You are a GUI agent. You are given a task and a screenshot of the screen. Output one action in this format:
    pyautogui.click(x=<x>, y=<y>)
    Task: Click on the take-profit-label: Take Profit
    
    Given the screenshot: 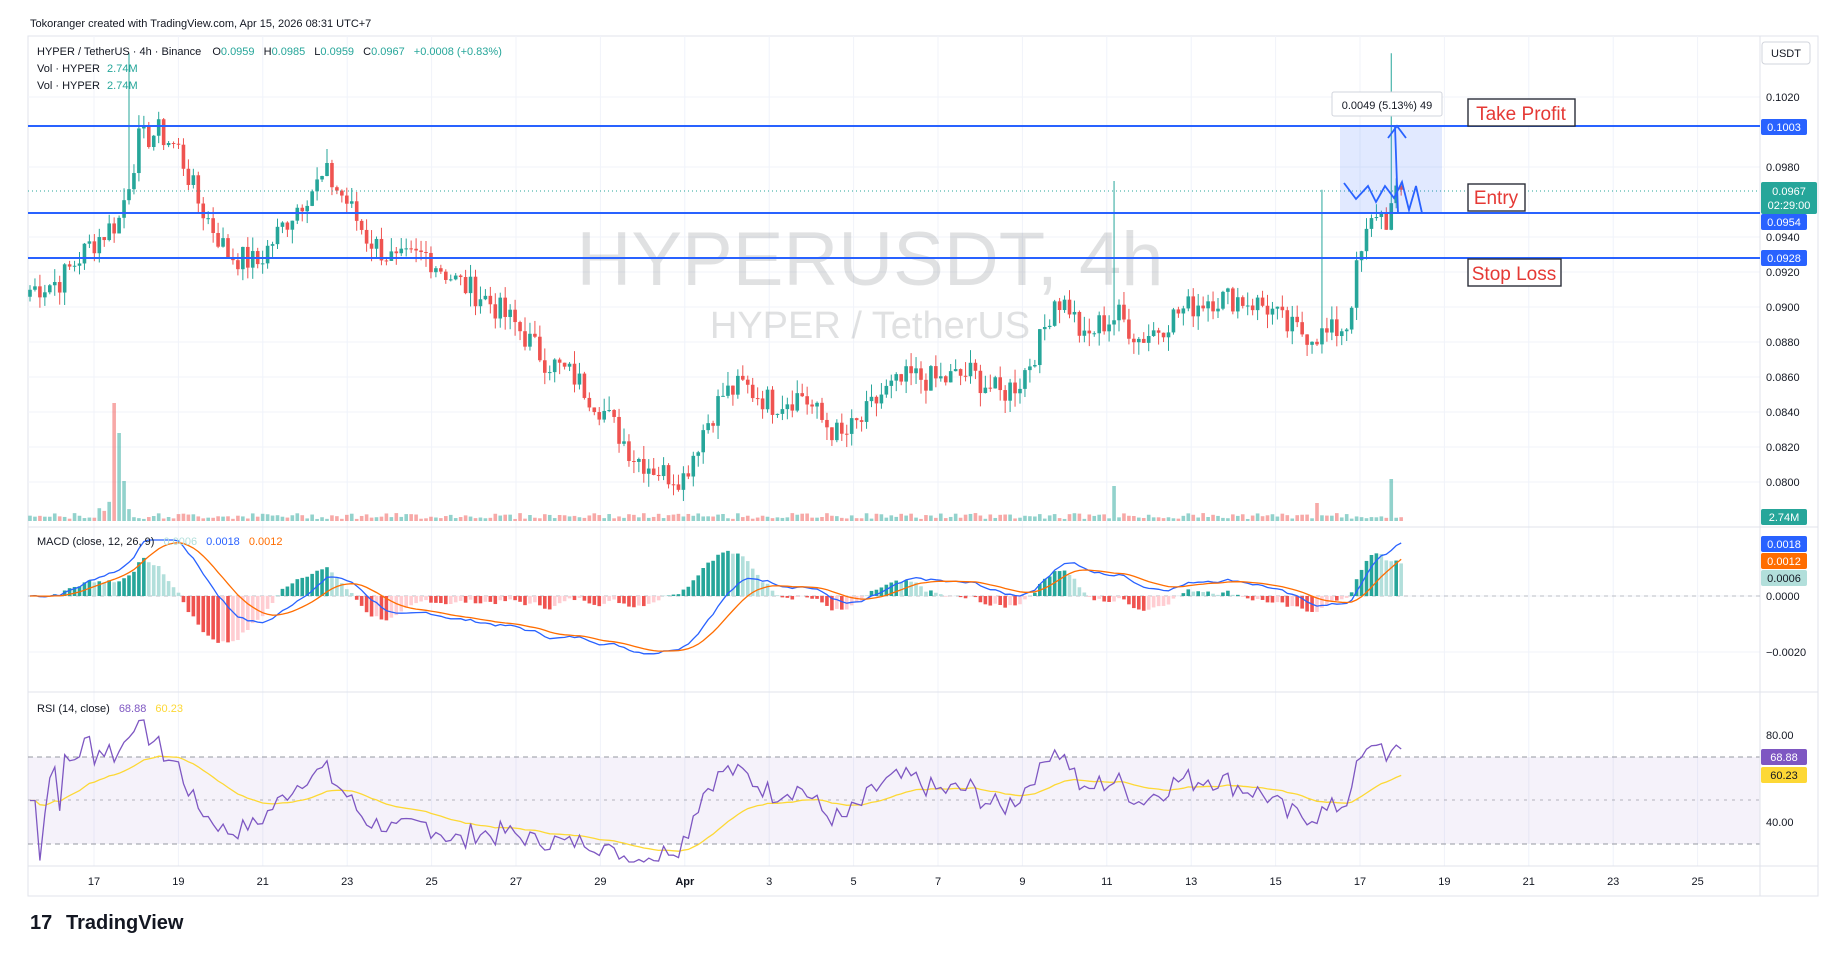 What is the action you would take?
    pyautogui.click(x=1521, y=114)
    